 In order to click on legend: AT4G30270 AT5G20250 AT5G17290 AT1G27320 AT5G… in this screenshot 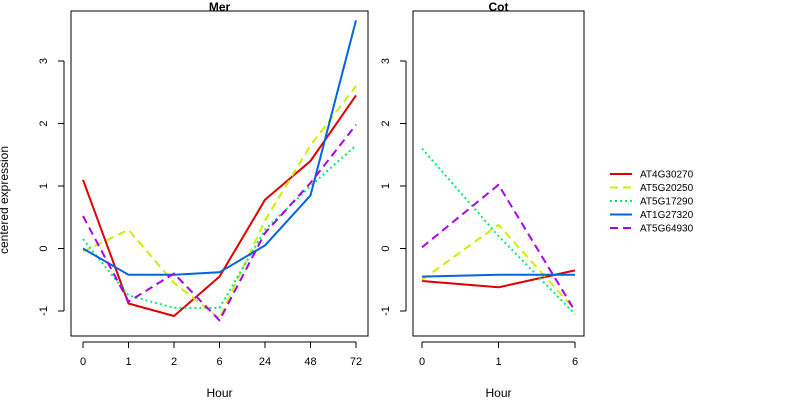, I will do `click(652, 202)`.